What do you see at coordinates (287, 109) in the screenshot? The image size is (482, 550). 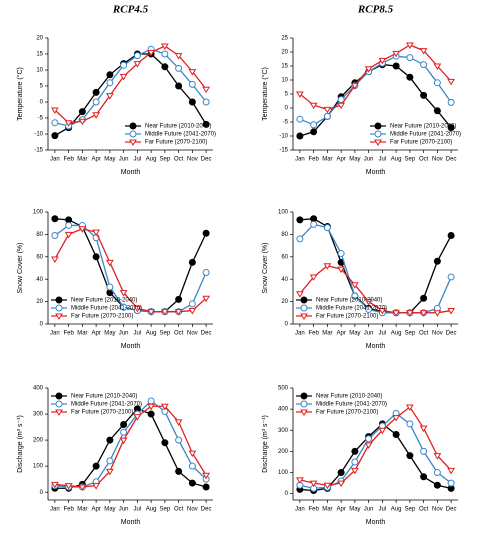 I see `y-tick-label: 0` at bounding box center [287, 109].